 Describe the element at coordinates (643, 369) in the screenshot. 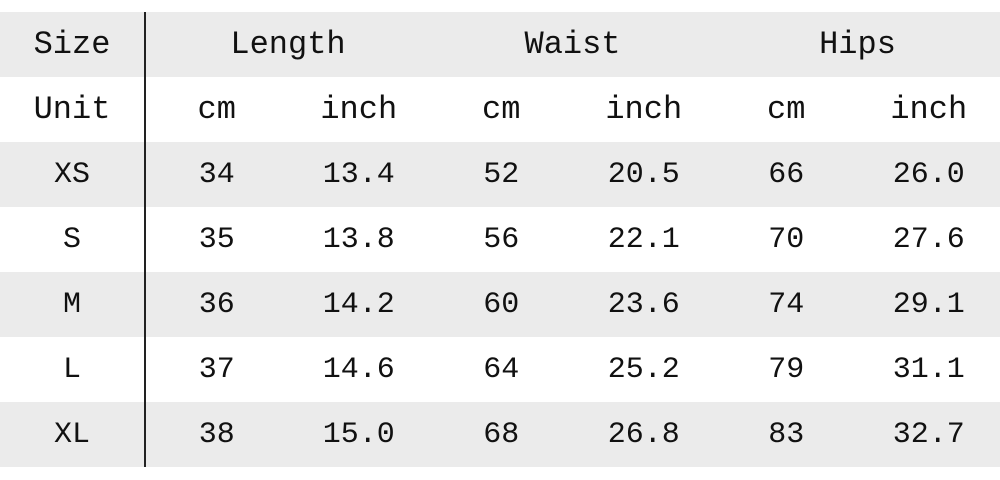

I see `measure-cell: 25.2` at that location.